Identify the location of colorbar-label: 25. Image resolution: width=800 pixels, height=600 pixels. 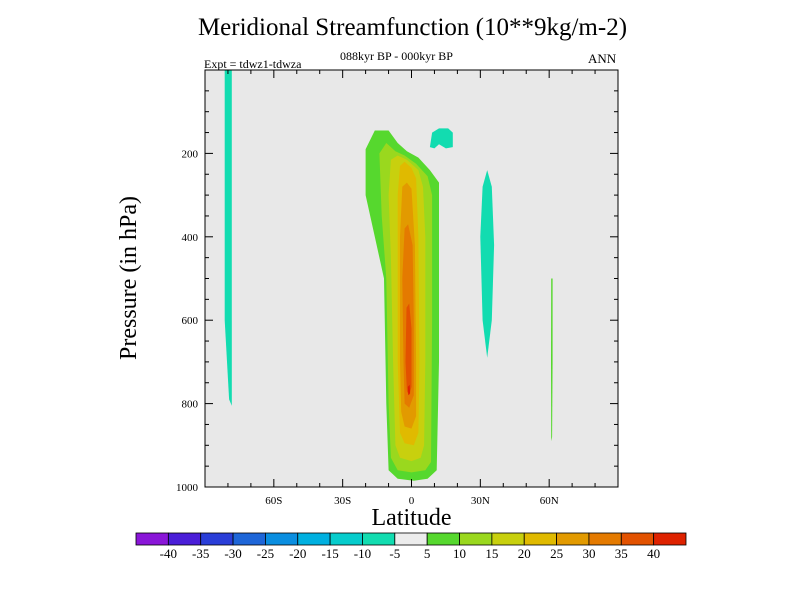
(556, 553).